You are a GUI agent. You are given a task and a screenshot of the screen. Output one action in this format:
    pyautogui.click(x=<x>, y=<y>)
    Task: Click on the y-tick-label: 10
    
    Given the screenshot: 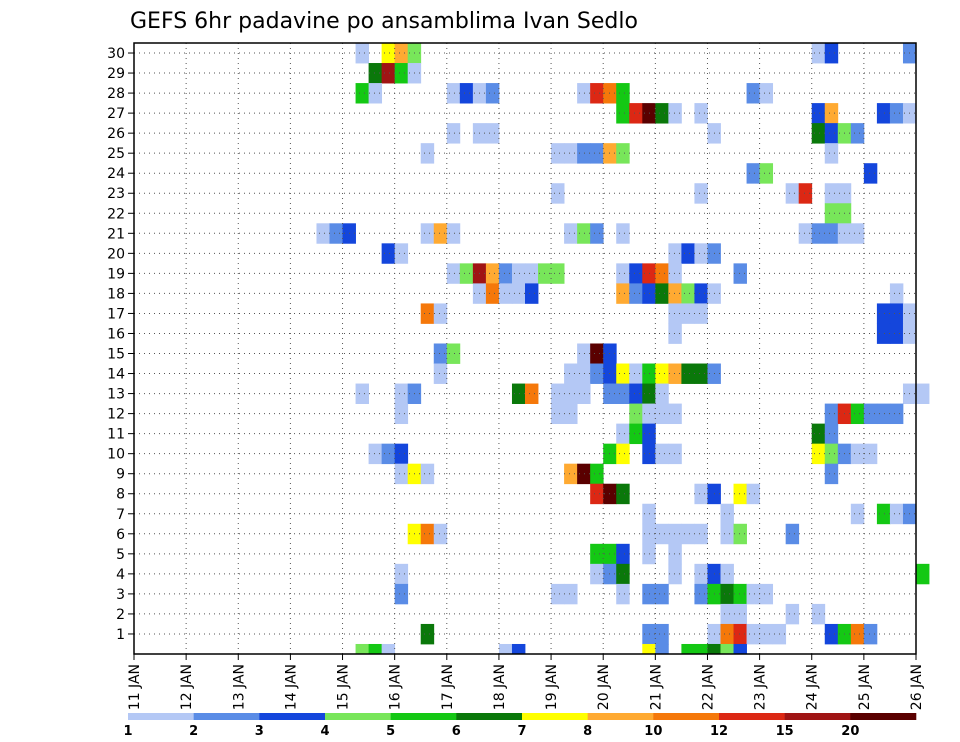 What is the action you would take?
    pyautogui.click(x=116, y=455)
    